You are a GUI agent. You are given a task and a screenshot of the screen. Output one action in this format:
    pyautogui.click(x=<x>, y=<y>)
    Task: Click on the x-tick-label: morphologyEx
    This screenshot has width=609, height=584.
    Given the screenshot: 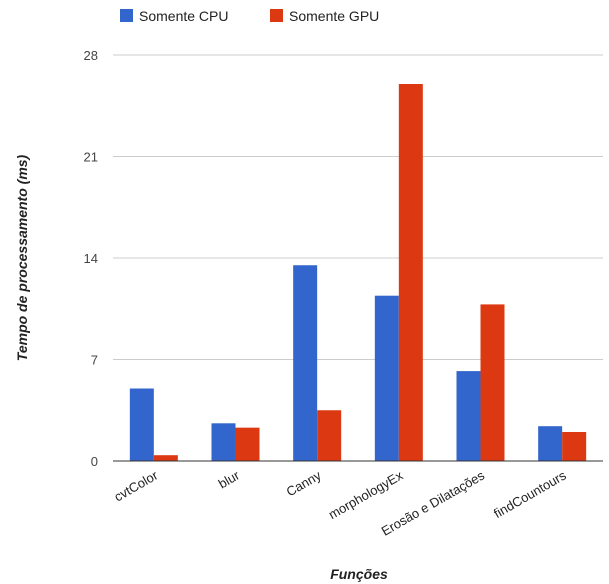 What is the action you would take?
    pyautogui.click(x=366, y=494)
    